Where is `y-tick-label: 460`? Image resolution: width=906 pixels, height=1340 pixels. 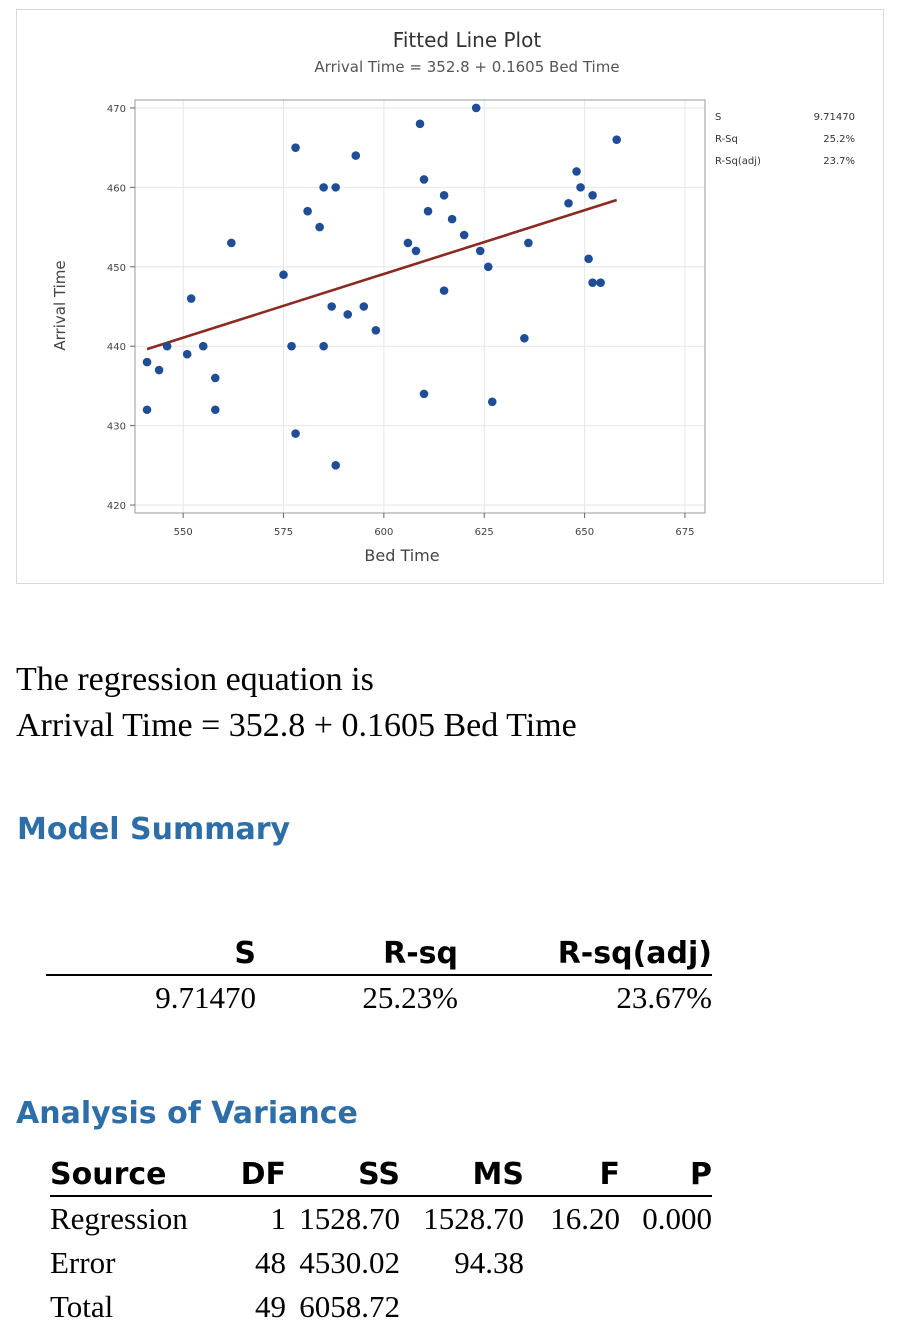
y-tick-label: 460 is located at coordinates (116, 188).